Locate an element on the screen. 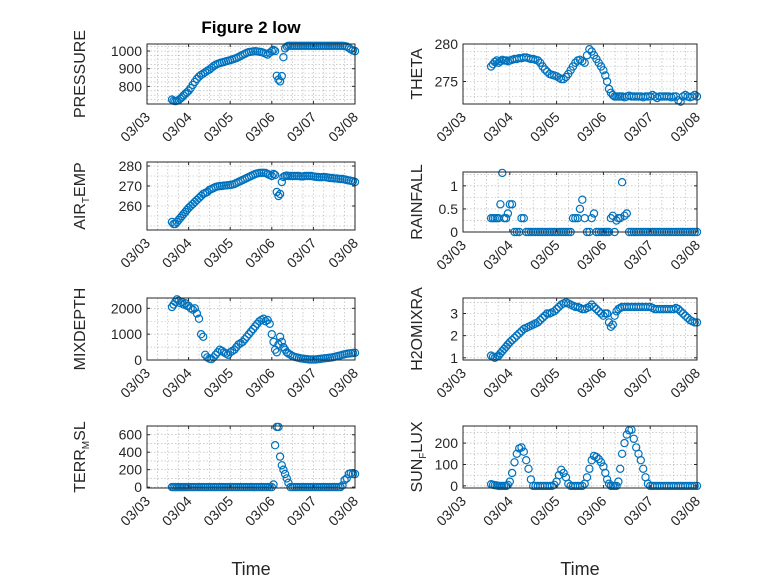  y-axis-label: PRESSURE is located at coordinates (80, 74).